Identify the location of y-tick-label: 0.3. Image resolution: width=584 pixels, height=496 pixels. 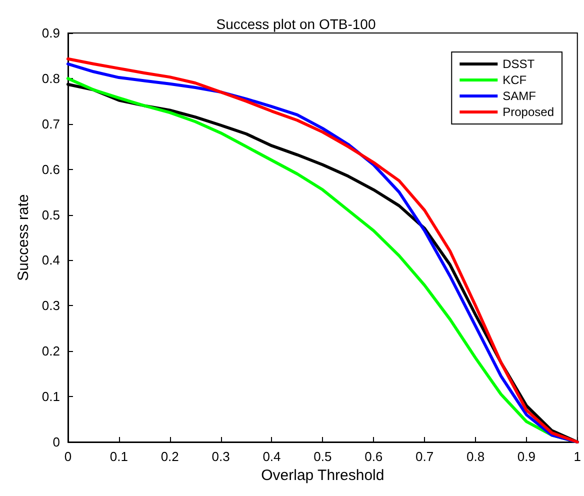
(51, 306).